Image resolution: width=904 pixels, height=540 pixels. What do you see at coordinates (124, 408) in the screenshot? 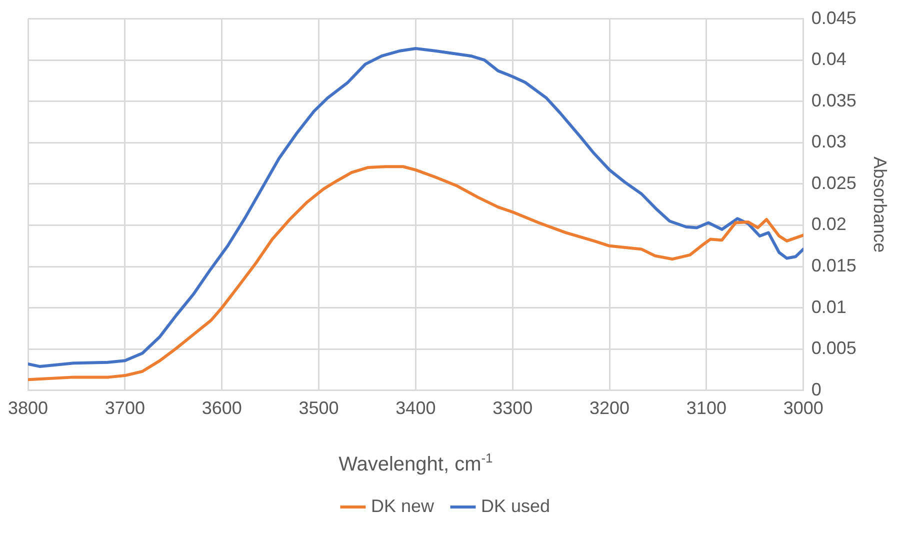
I see `x-tick-label: 3700` at bounding box center [124, 408].